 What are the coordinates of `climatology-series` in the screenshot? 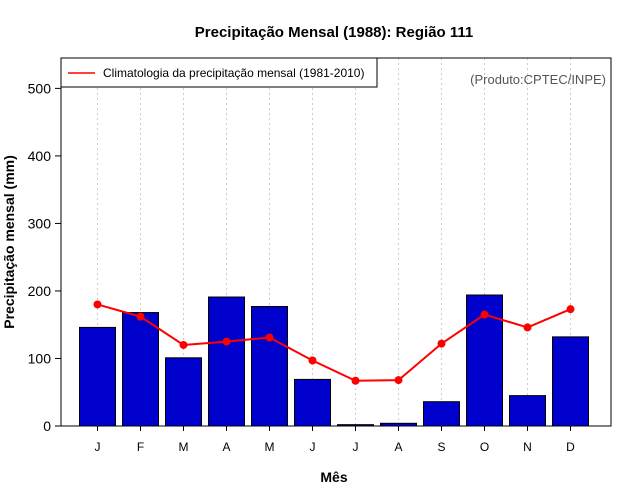 It's located at (334, 342).